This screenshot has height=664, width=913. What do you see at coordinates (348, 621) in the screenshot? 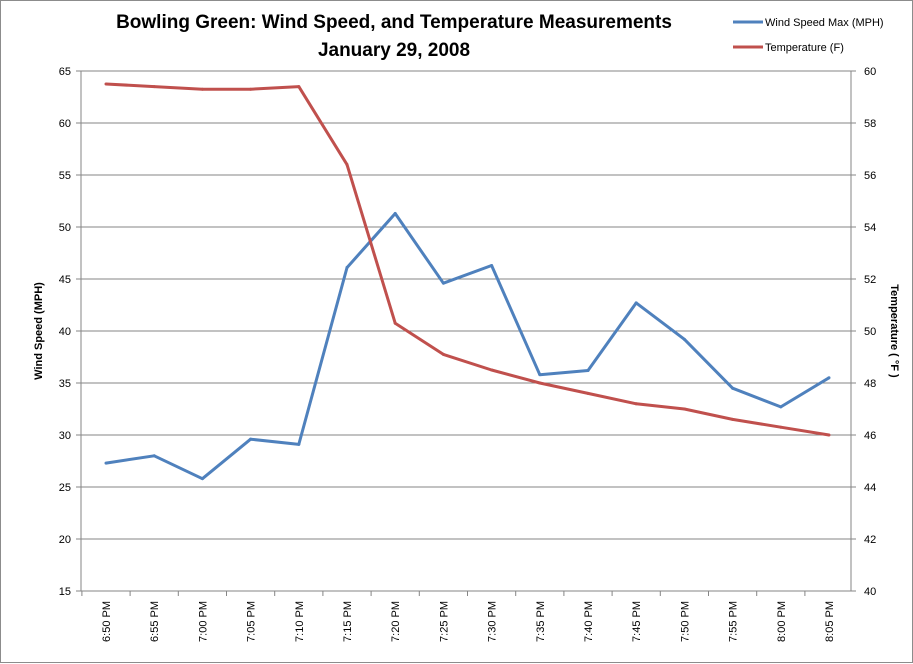
I see `x-tick-label: 7:15 PM` at bounding box center [348, 621].